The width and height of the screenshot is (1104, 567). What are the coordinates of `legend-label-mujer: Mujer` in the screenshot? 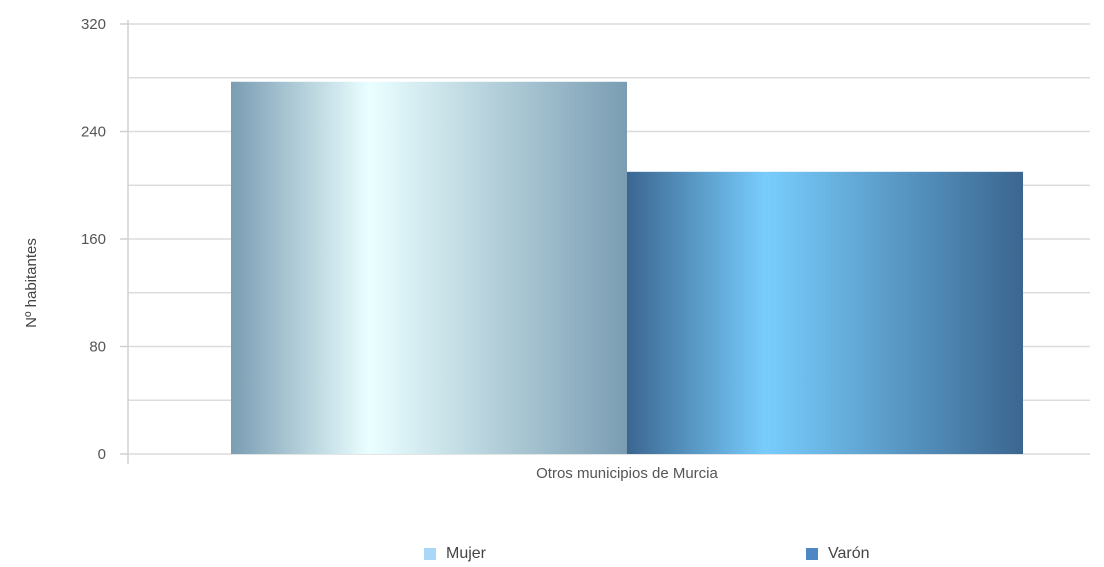 It's located at (466, 553).